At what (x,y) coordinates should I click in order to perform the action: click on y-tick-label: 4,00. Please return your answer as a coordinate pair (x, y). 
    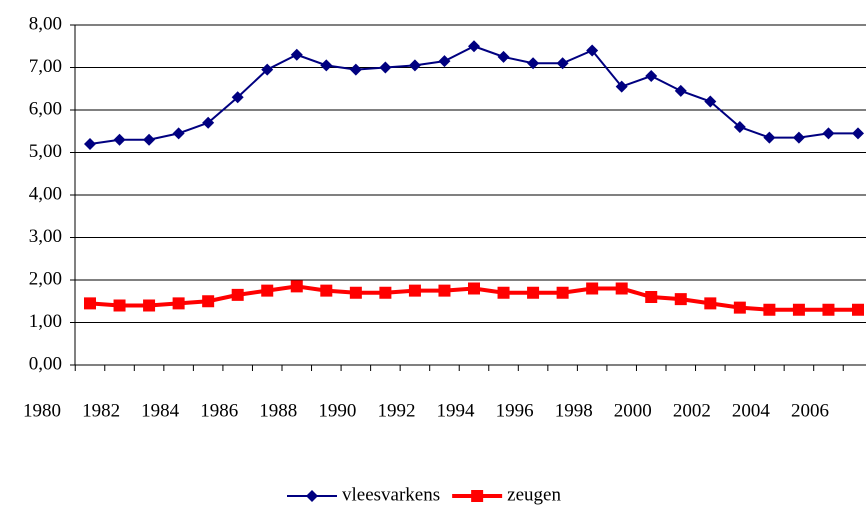
    Looking at the image, I should click on (45, 193).